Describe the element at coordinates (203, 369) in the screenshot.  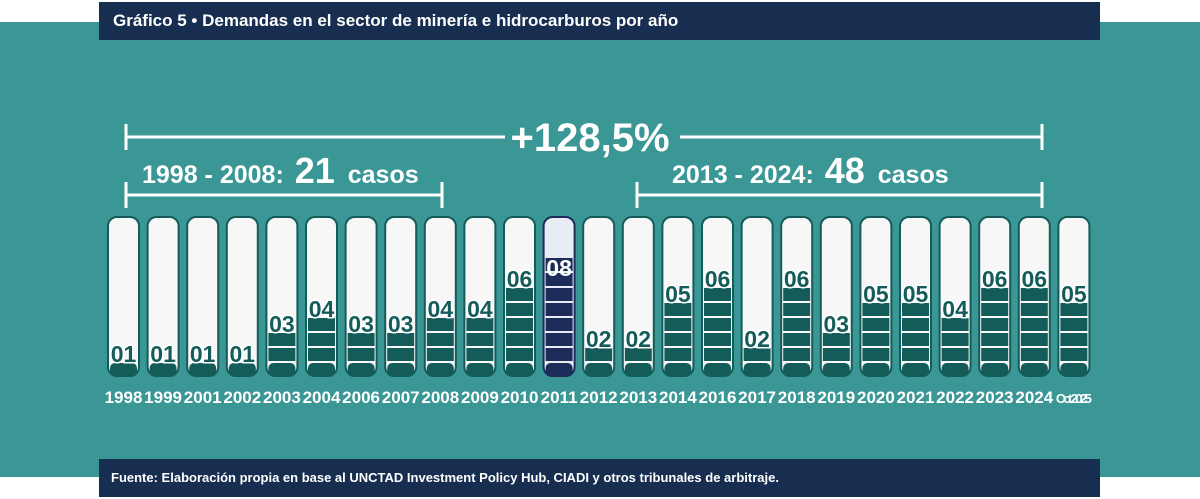
I see `bar-fill-2001` at that location.